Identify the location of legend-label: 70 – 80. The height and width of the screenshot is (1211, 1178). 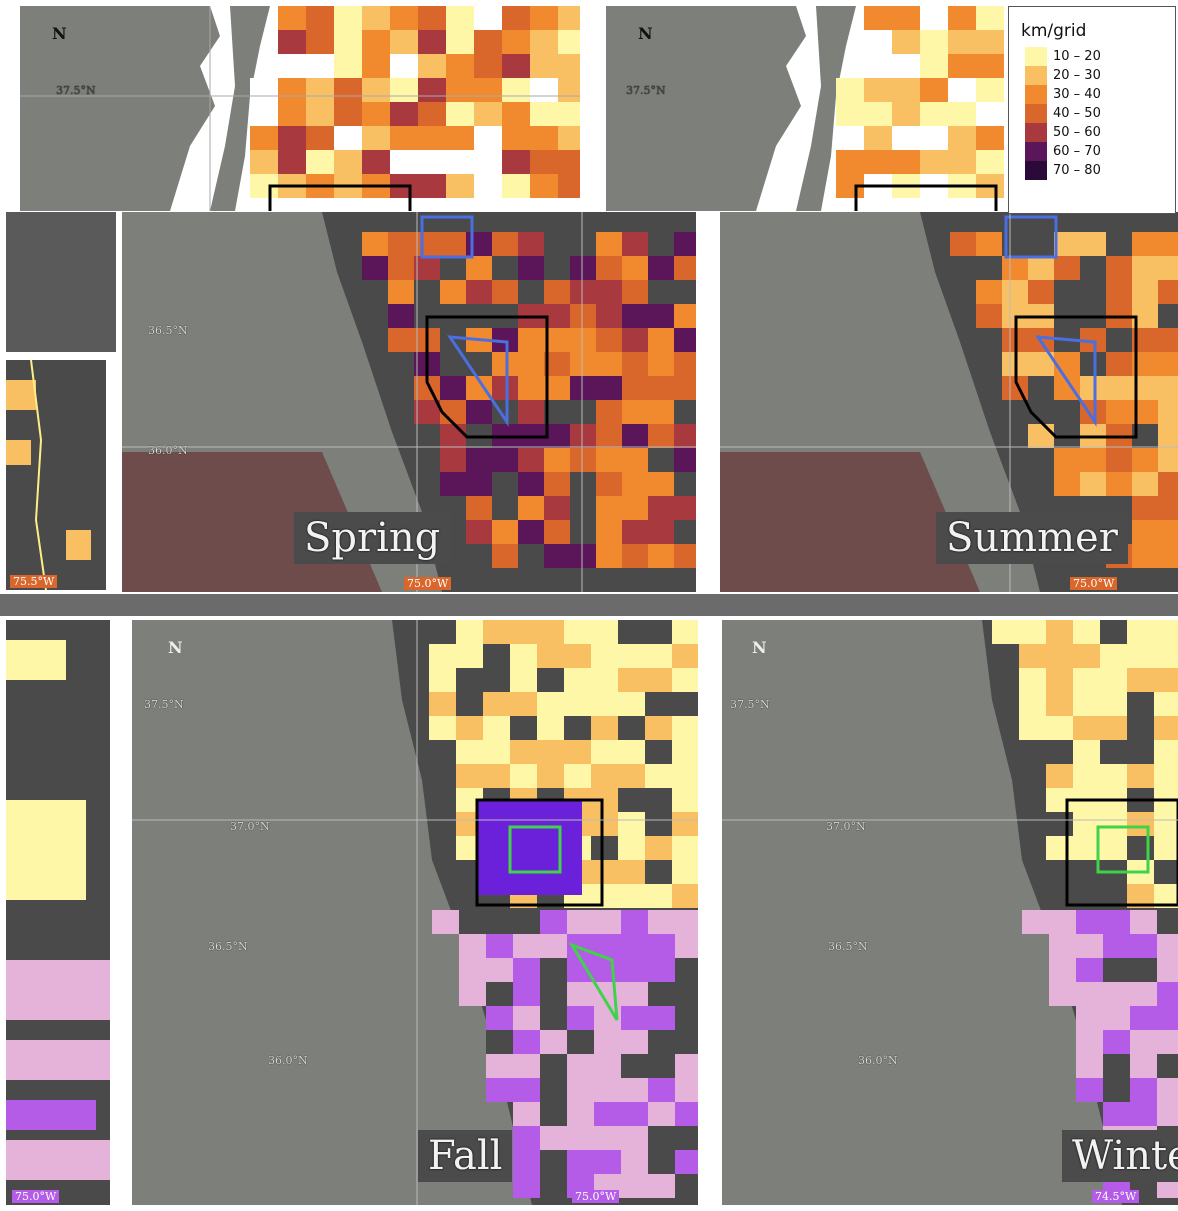
(1077, 170).